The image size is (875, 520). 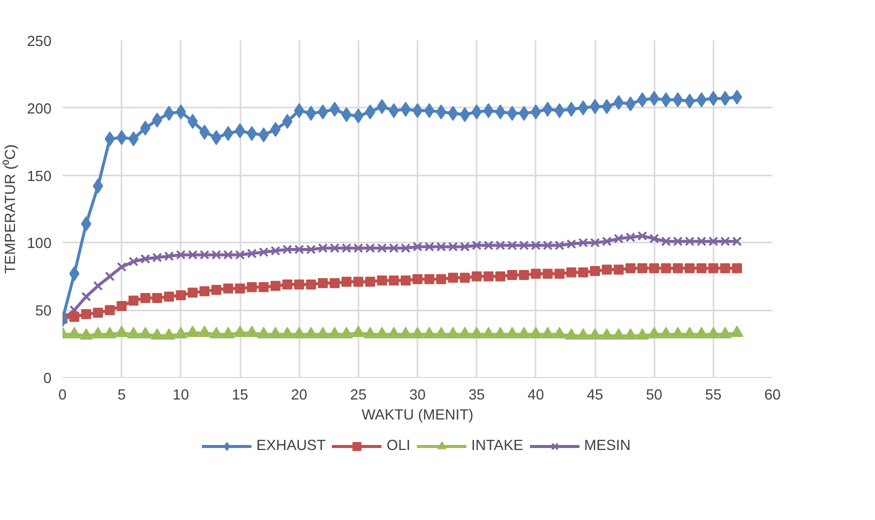 I want to click on x-tick-label: 35, so click(x=476, y=396).